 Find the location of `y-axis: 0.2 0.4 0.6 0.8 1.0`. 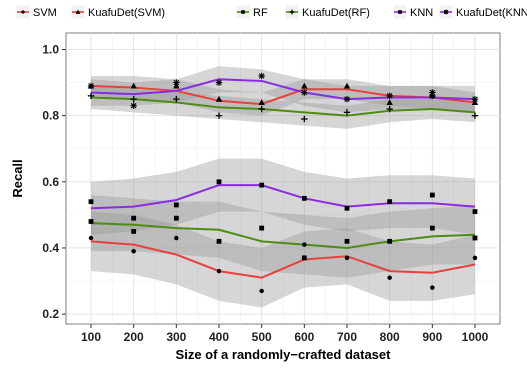

y-axis: 0.2 0.4 0.6 0.8 1.0 is located at coordinates (54, 182).